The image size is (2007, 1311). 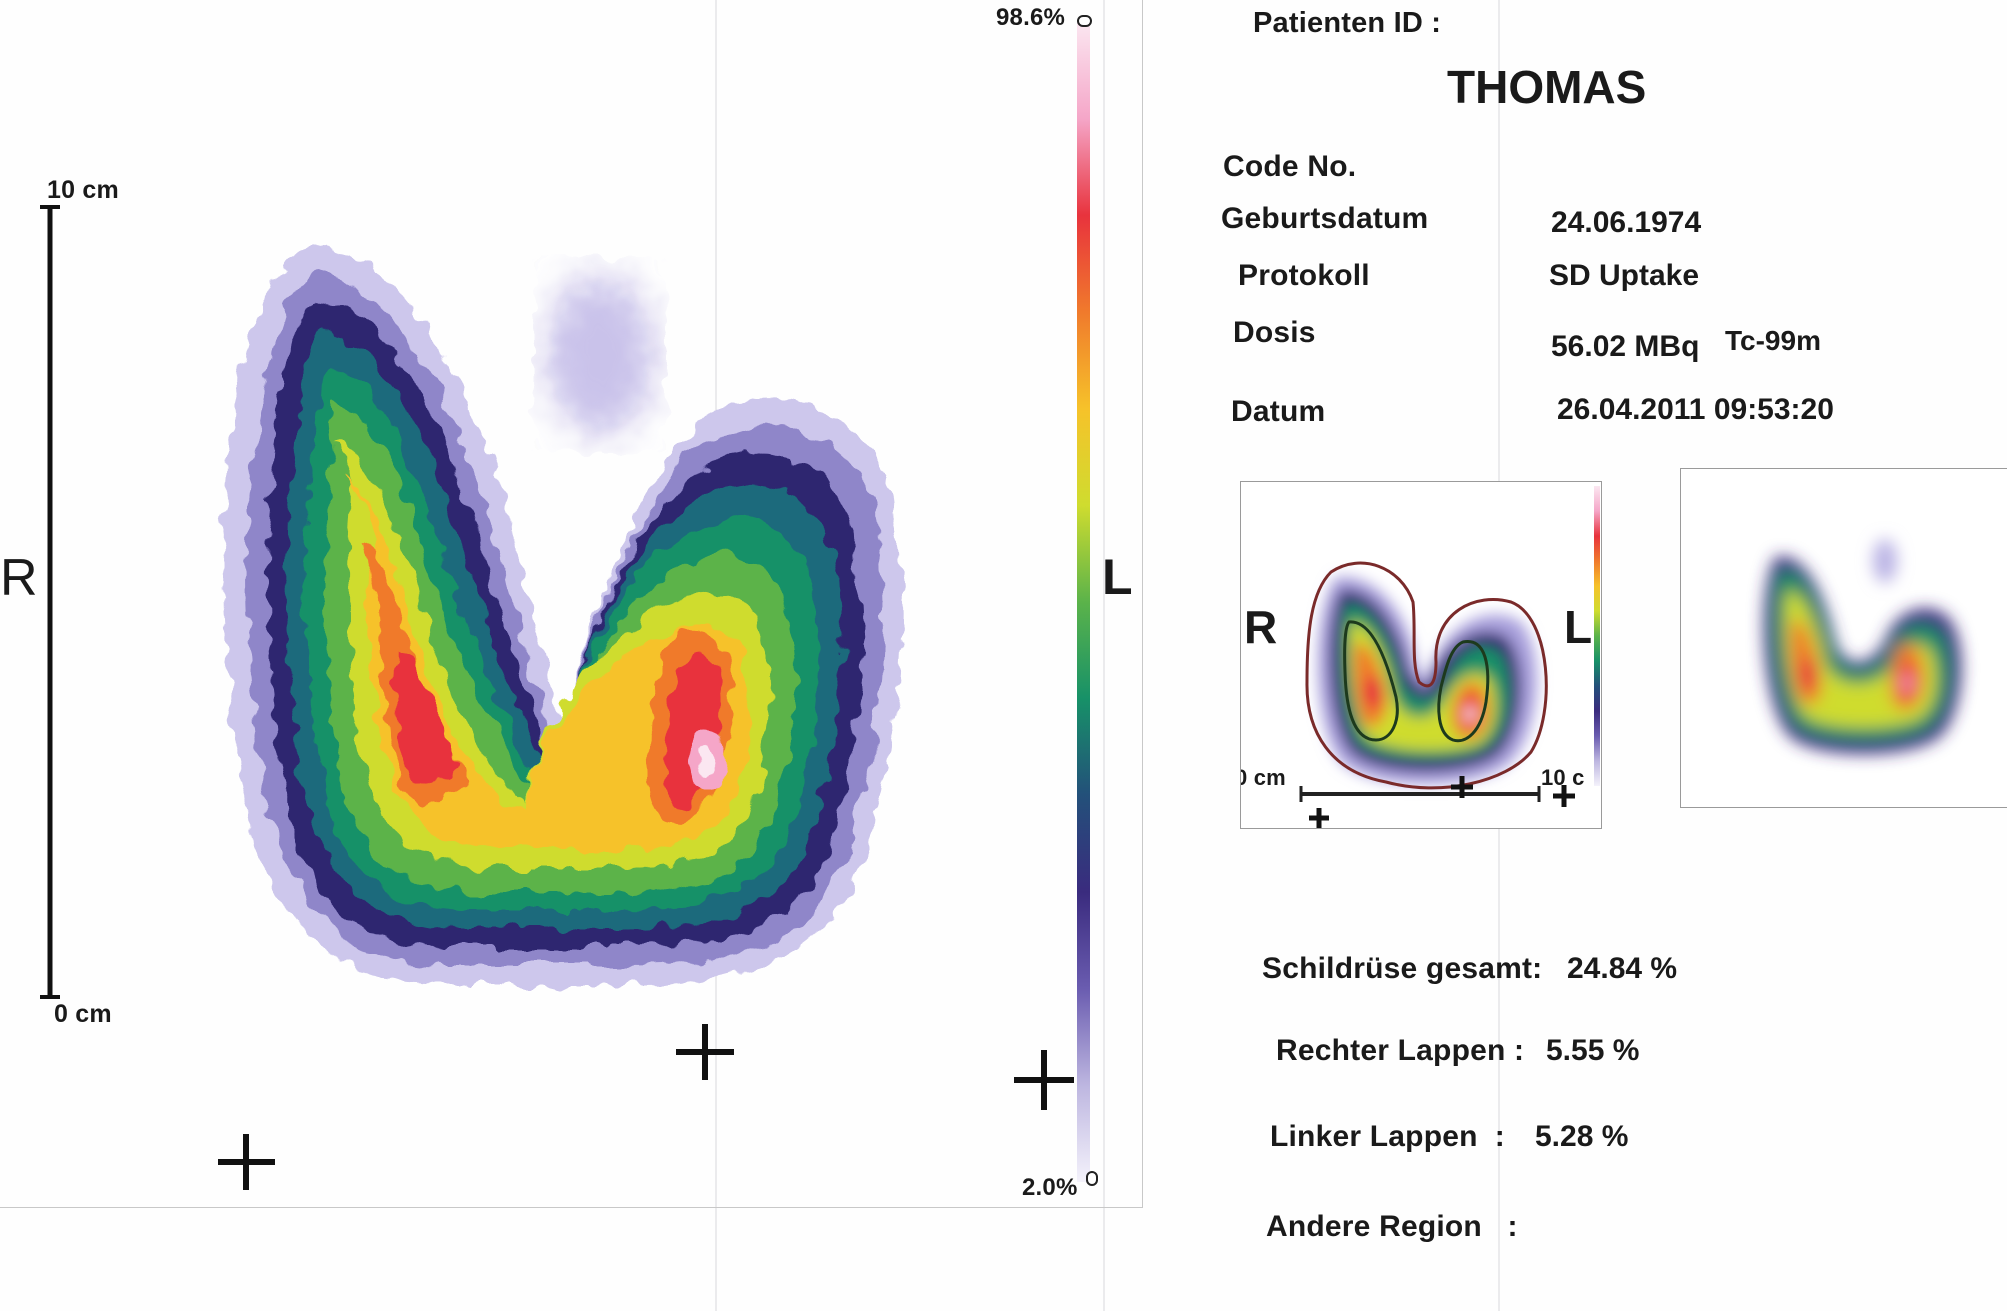 What do you see at coordinates (1261, 627) in the screenshot?
I see `roi-right-label: R` at bounding box center [1261, 627].